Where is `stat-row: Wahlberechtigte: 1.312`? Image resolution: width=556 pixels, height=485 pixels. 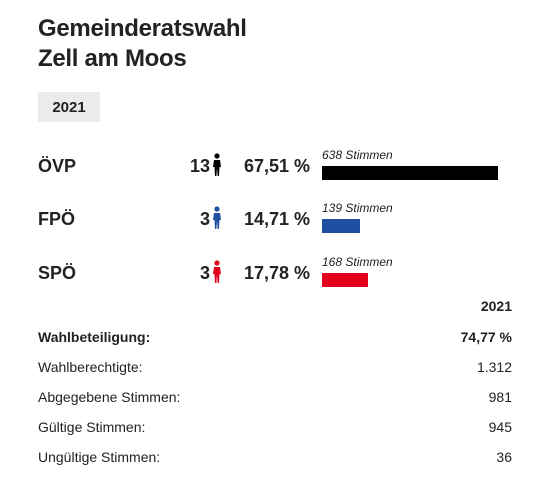 stat-row: Wahlberechtigte: 1.312 is located at coordinates (275, 367).